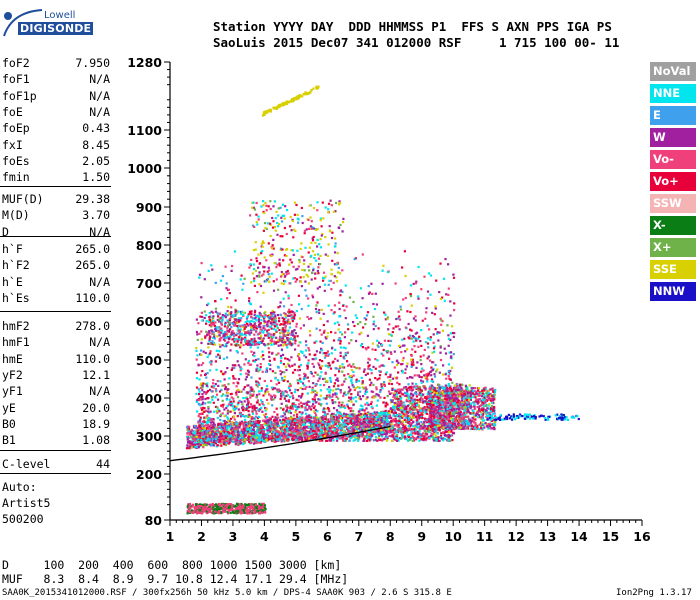  What do you see at coordinates (16, 265) in the screenshot?
I see `param-name: h`F2` at bounding box center [16, 265].